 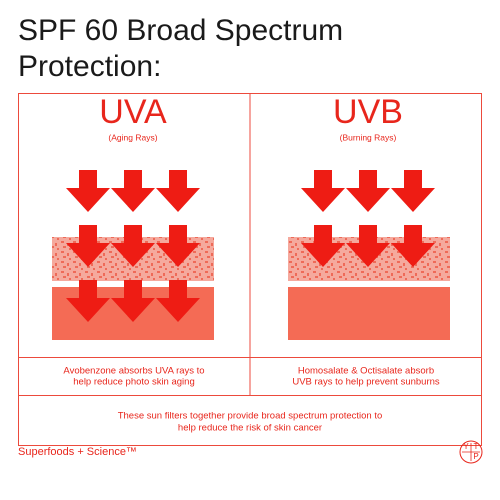 I want to click on panel-subheading: (Aging Rays), so click(x=132, y=137).